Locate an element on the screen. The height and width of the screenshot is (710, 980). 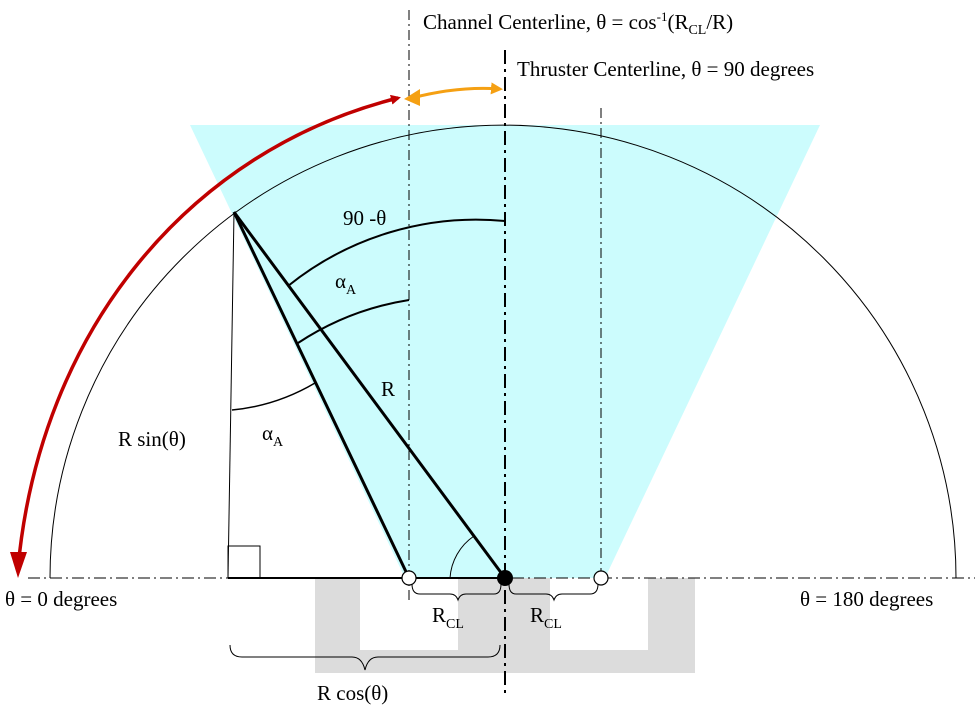
r-sin-label: R sin(θ) is located at coordinates (152, 439).